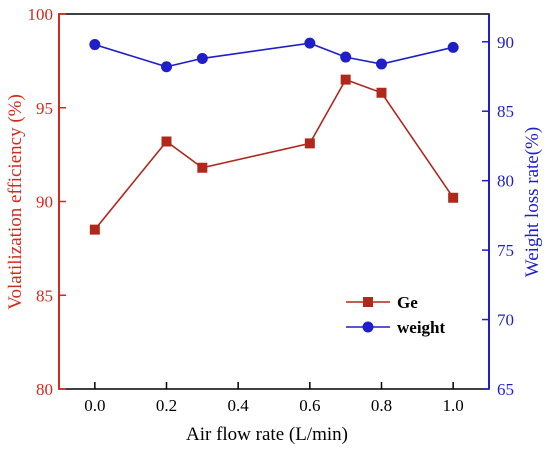 Image resolution: width=550 pixels, height=451 pixels. What do you see at coordinates (44, 389) in the screenshot?
I see `left-y-tick-label: 80` at bounding box center [44, 389].